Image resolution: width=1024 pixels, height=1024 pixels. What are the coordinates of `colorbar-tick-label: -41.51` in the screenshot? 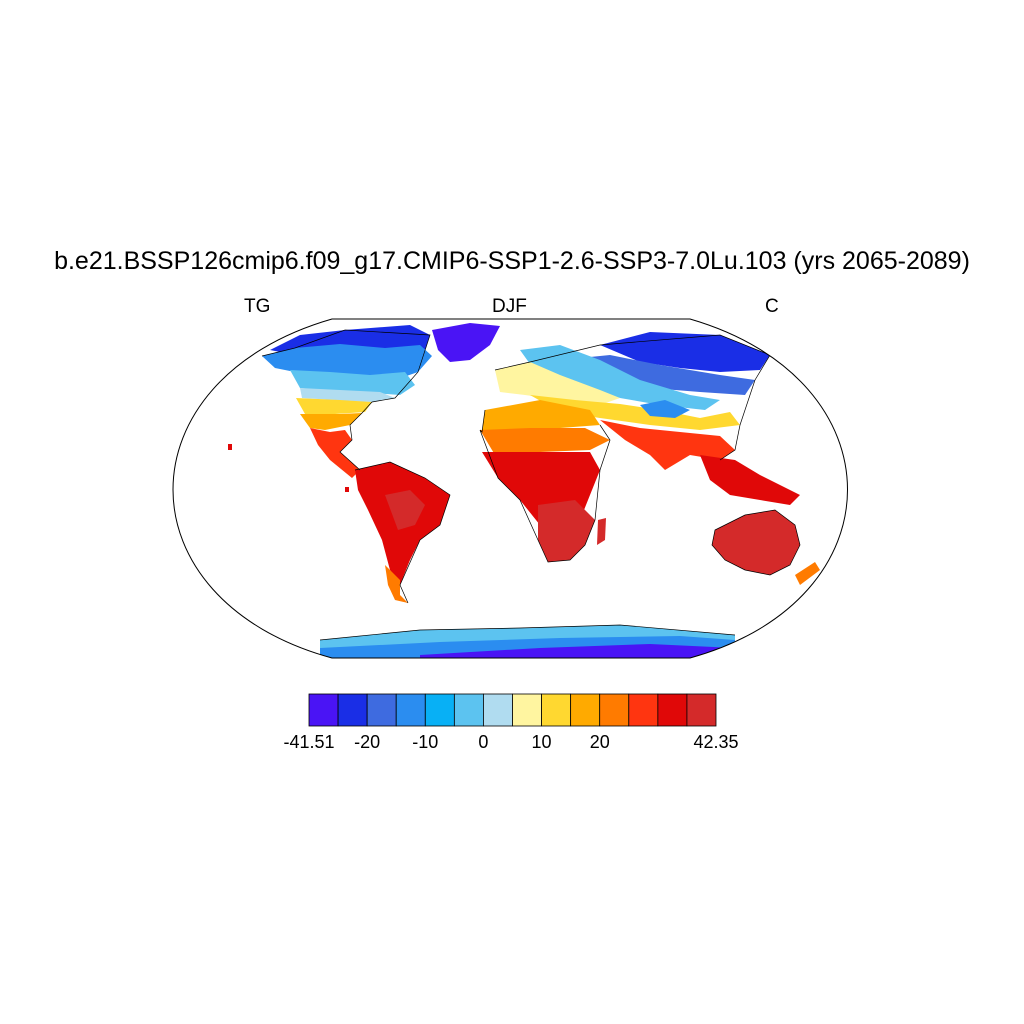 It's located at (309, 742).